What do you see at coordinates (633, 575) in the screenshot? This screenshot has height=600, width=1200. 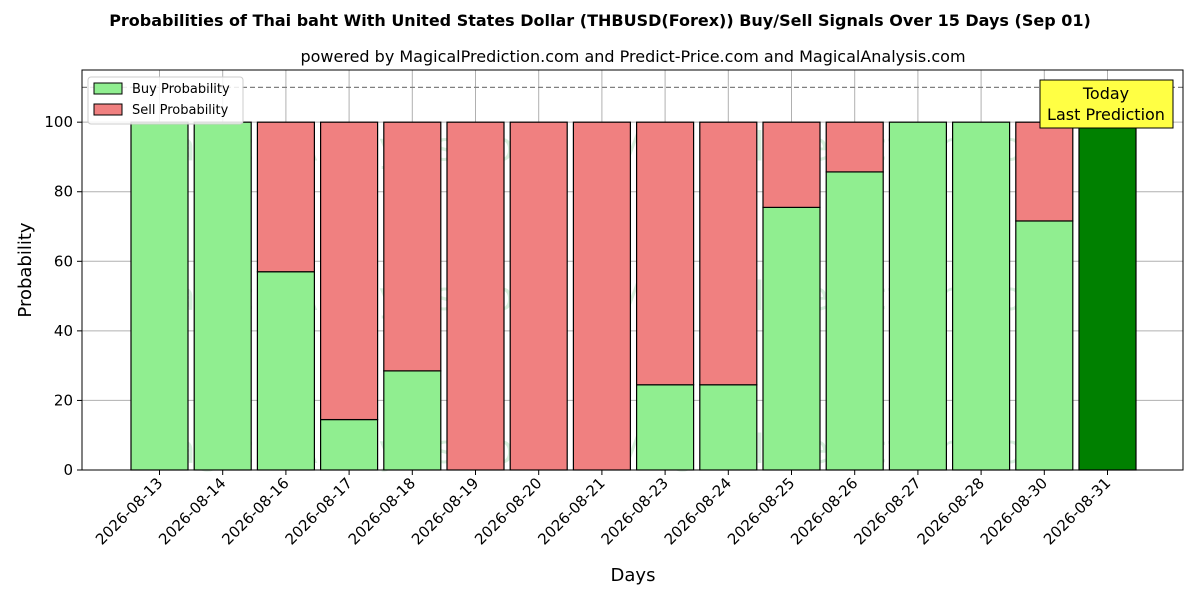 I see `x-axis-label: Days` at bounding box center [633, 575].